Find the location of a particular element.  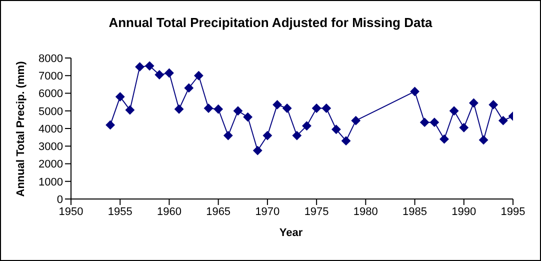

x-tick-label: 1990 is located at coordinates (464, 212).